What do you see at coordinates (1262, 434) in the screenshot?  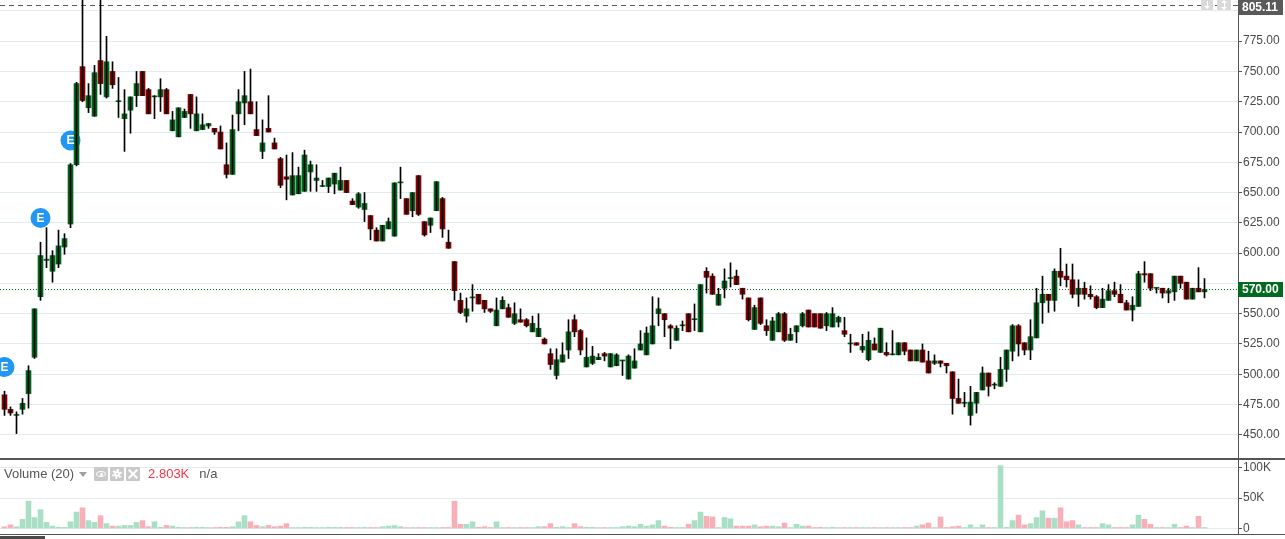 I see `y-tick-label: 450.00` at bounding box center [1262, 434].